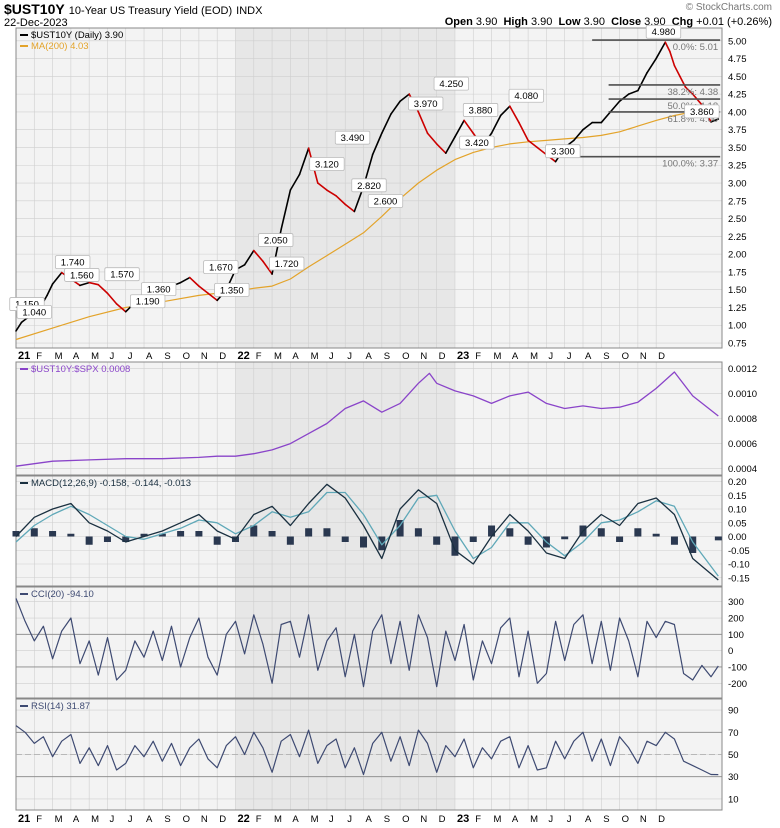 The image size is (780, 828). I want to click on price-xtick-label: F, so click(478, 356).